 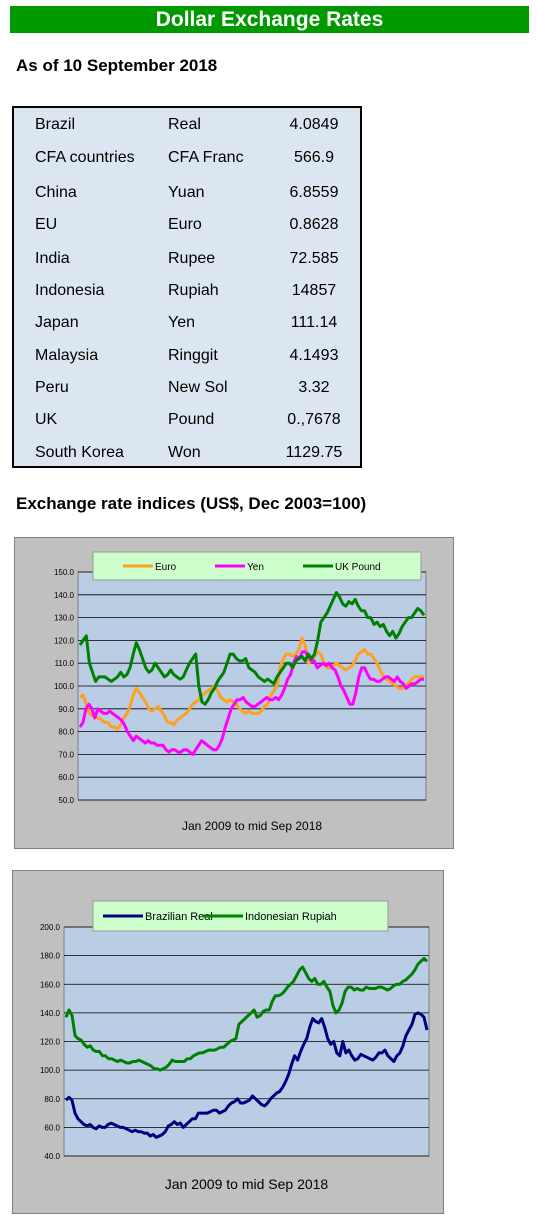 What do you see at coordinates (66, 800) in the screenshot?
I see `y-tick-label: 50.0` at bounding box center [66, 800].